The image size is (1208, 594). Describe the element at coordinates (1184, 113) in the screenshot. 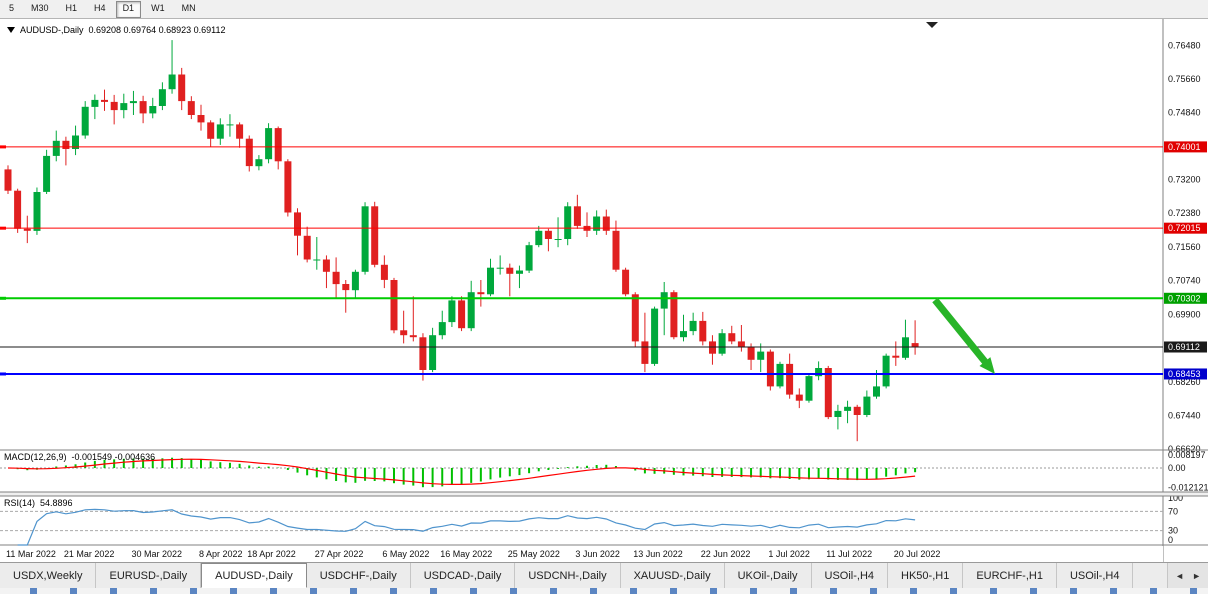

I see `svg-text: 0.74840` at that location.